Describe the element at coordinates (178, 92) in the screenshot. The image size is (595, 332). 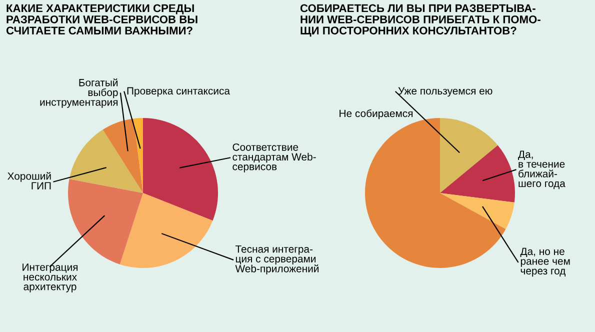
I see `slice-label: Проверка синтаксиса` at that location.